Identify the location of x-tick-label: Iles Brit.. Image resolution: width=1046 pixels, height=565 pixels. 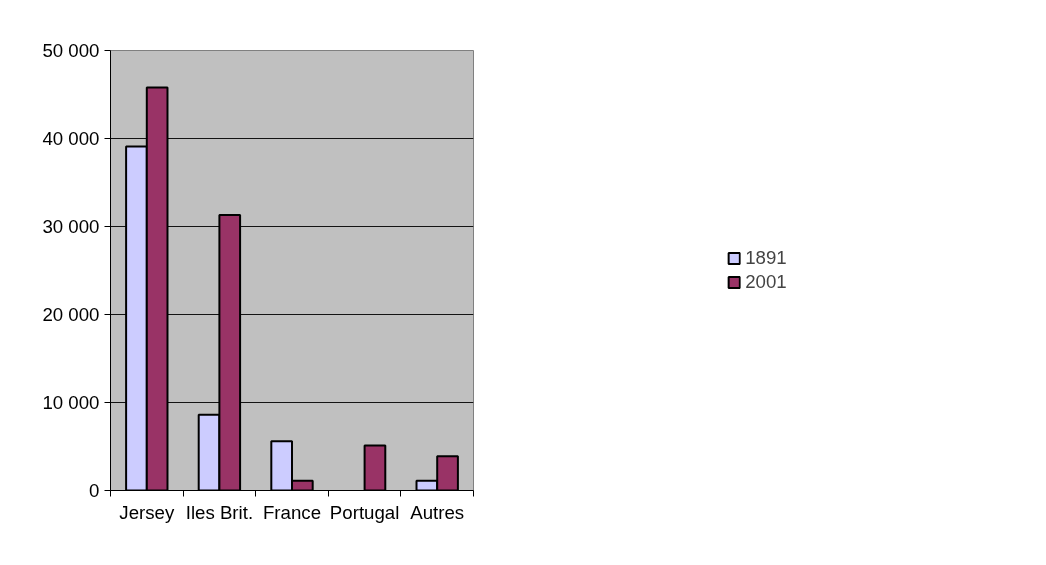
(219, 512).